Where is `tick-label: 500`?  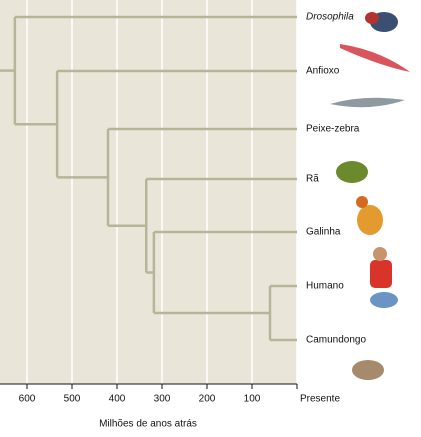
tick-label: 500 is located at coordinates (72, 399).